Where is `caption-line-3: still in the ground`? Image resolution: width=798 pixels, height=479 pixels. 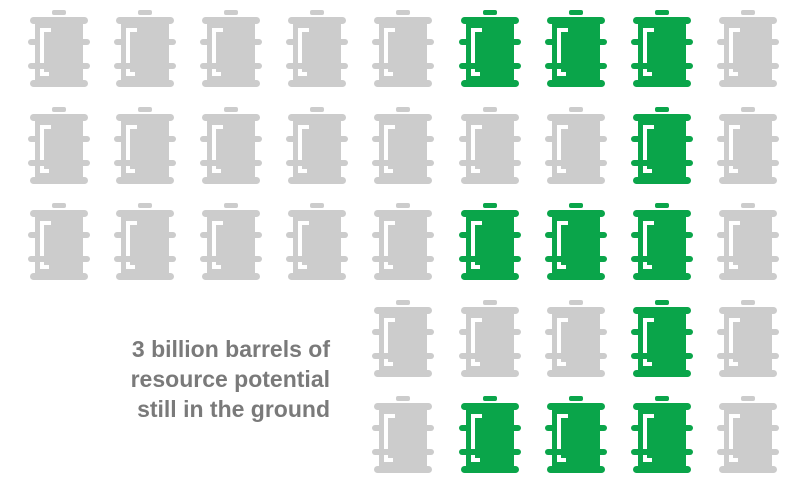
caption-line-3: still in the ground is located at coordinates (233, 409).